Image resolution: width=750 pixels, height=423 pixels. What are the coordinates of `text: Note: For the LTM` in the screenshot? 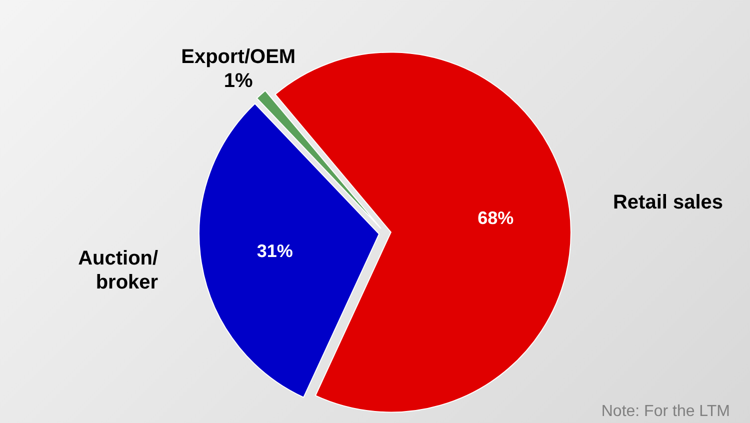 It's located at (665, 412).